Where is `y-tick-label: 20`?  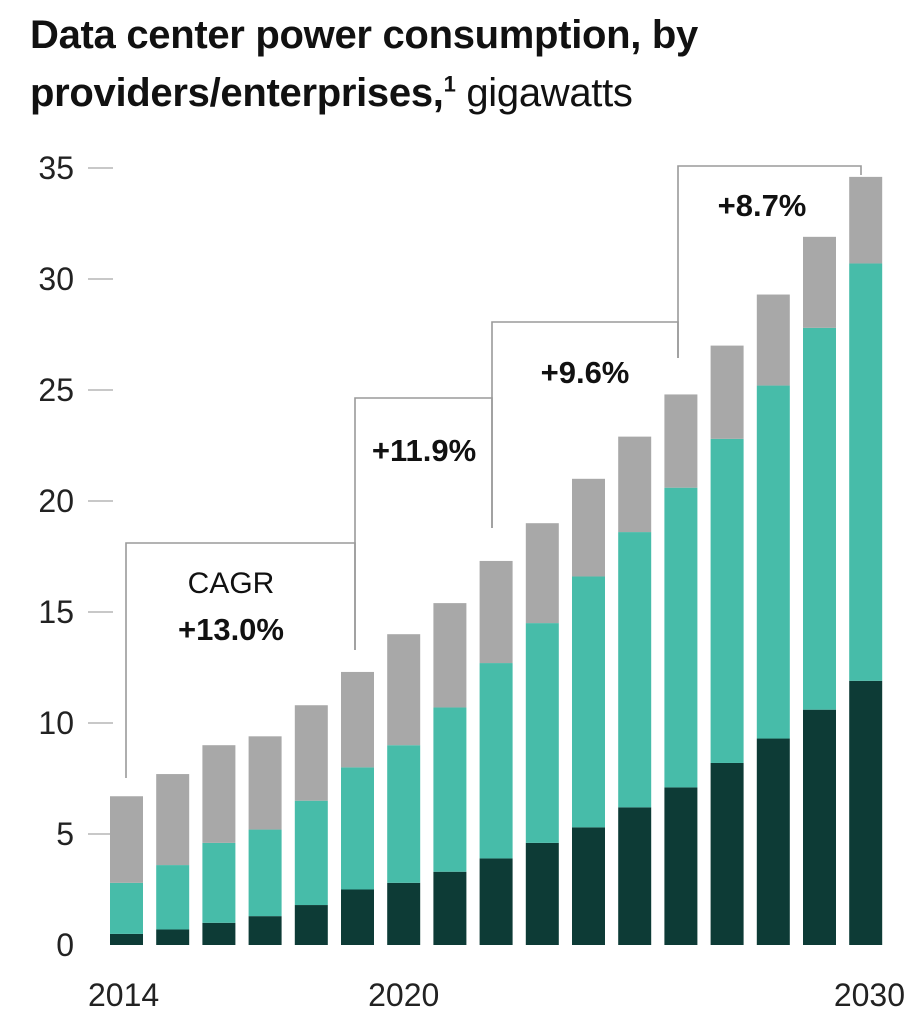 y-tick-label: 20 is located at coordinates (56, 501).